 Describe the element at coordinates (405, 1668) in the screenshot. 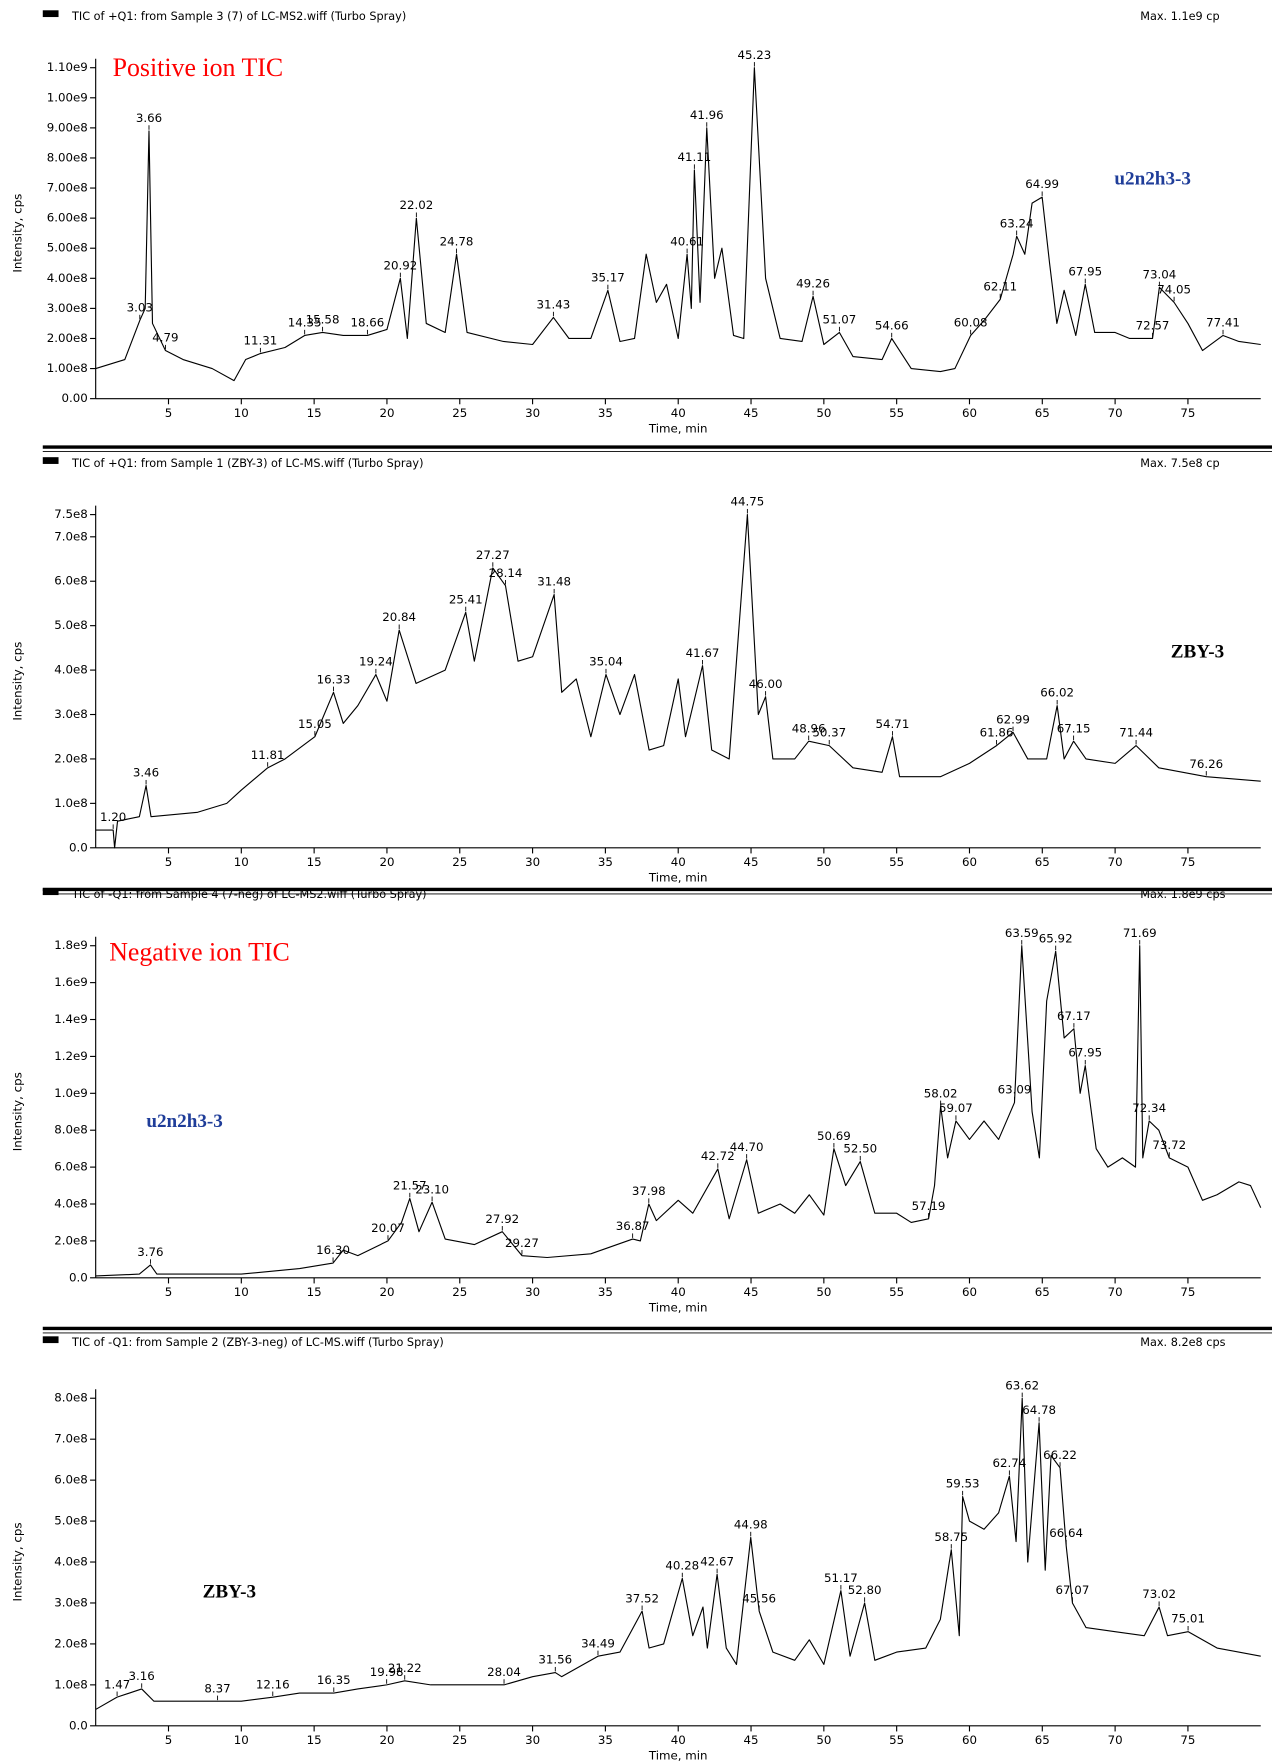

I see `peak-label: 21.22` at that location.